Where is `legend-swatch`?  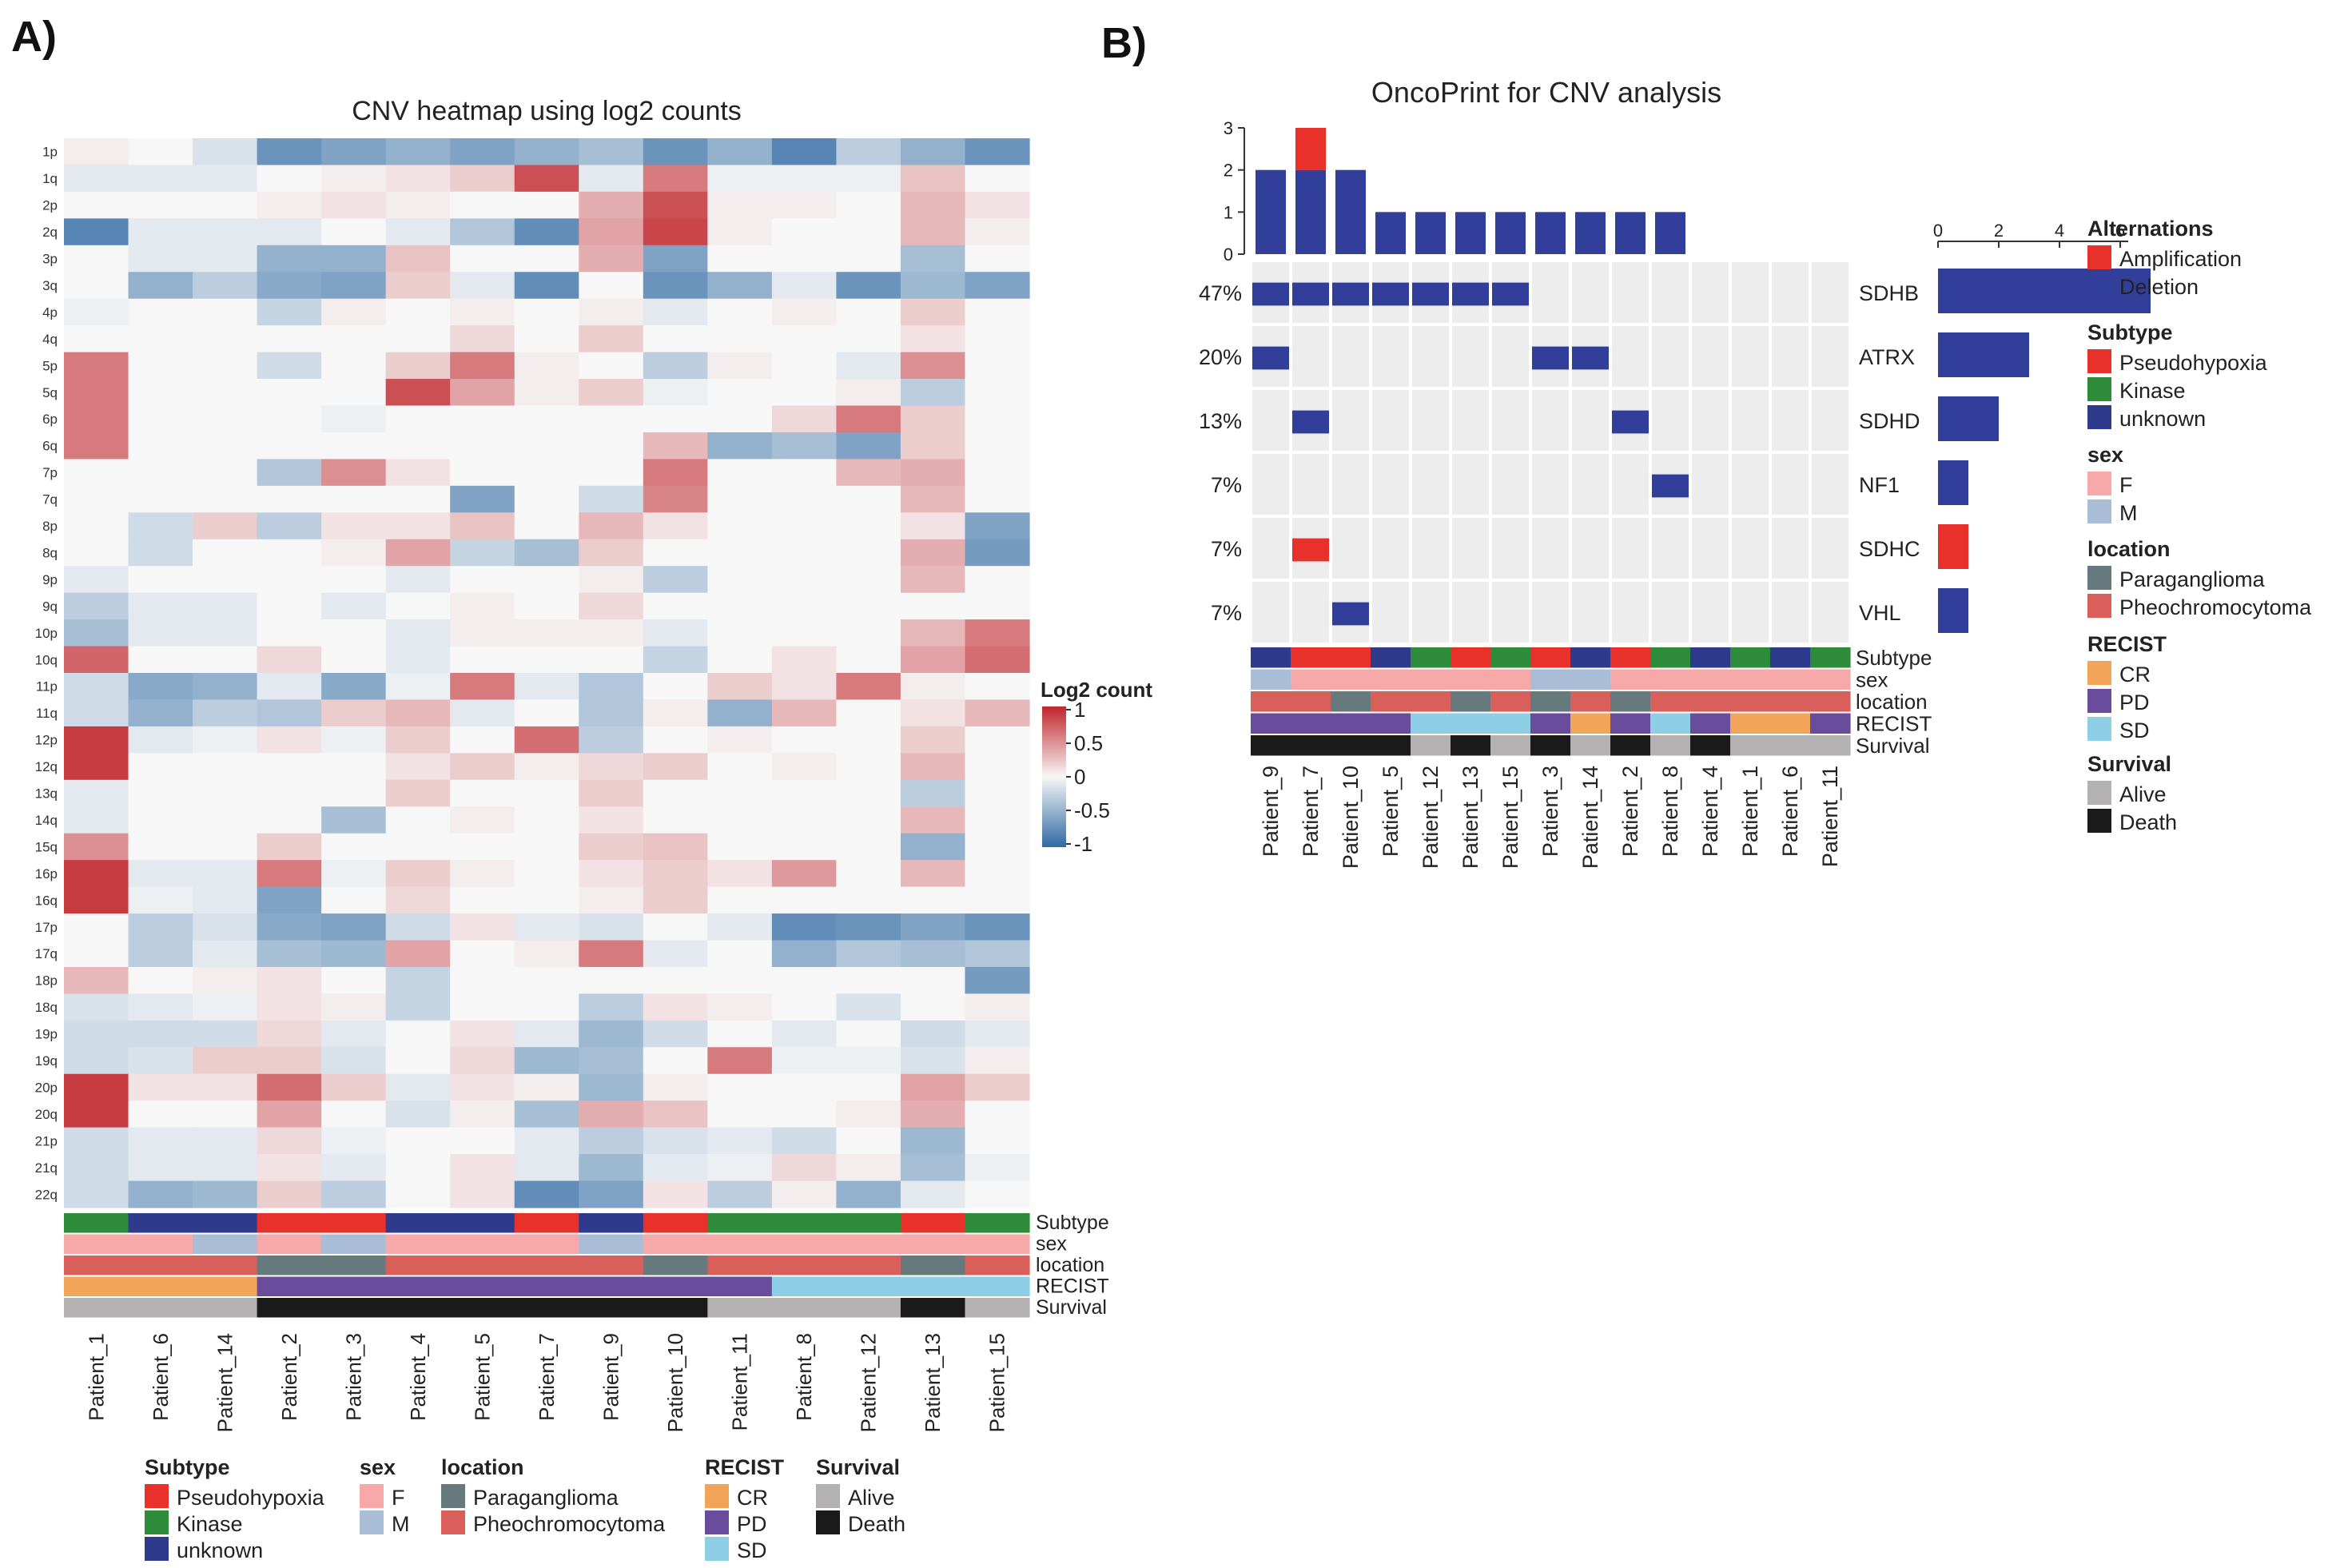
legend-swatch is located at coordinates (2099, 729).